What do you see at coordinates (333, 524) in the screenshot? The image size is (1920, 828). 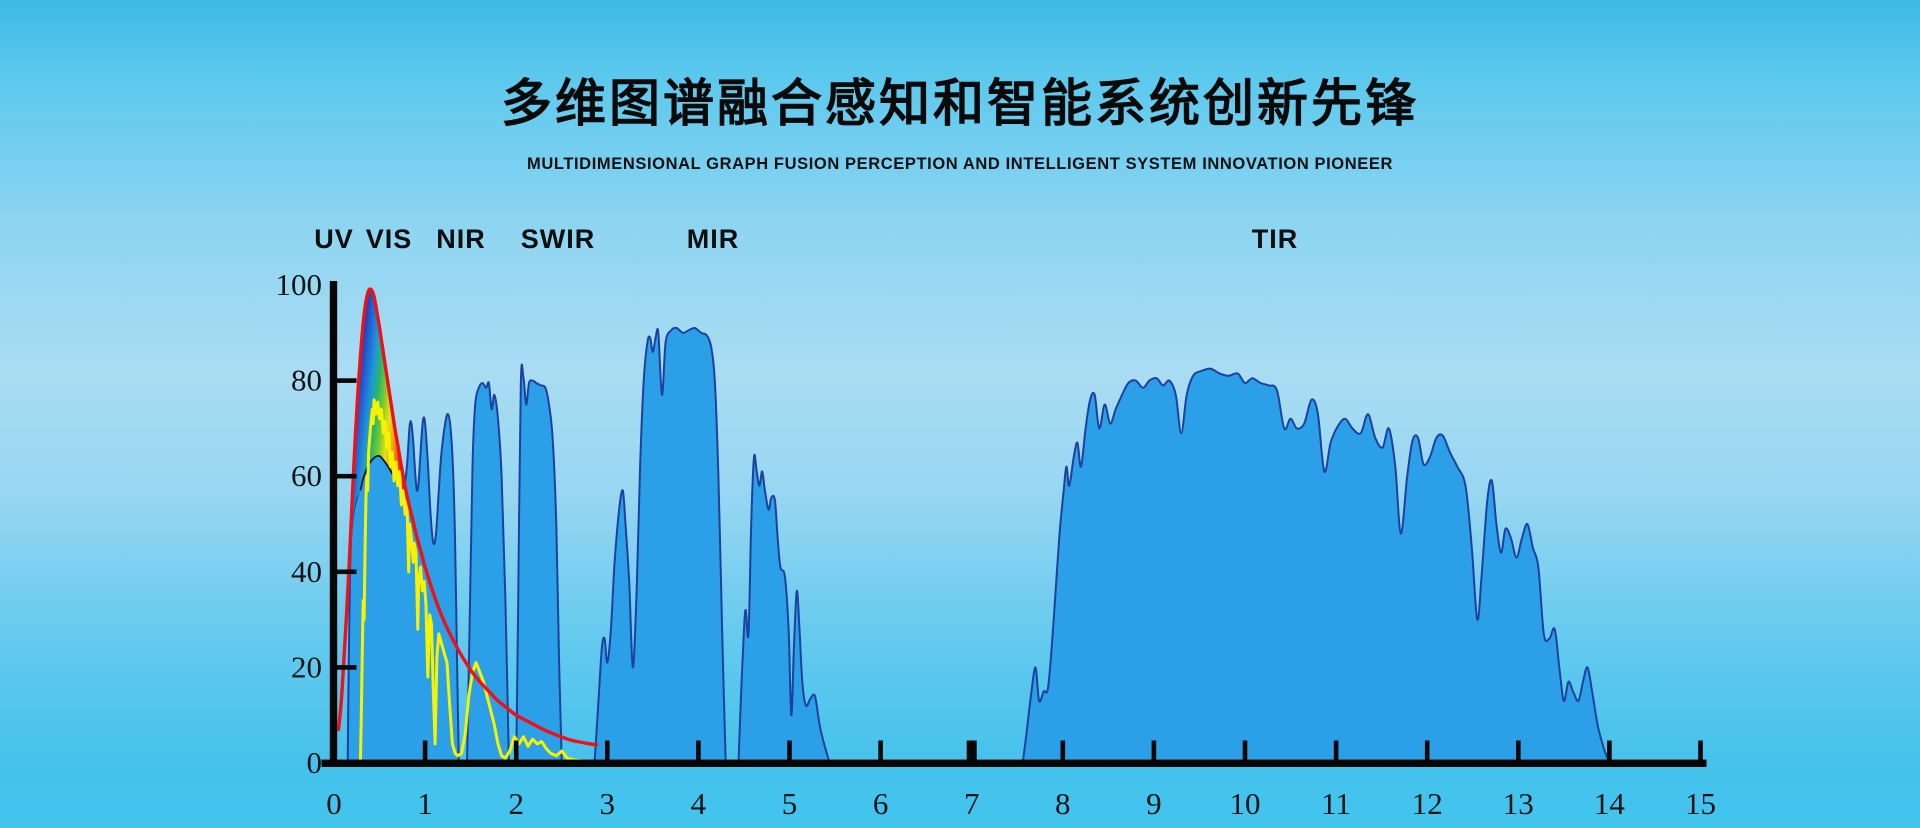 I see `y-axis-line` at bounding box center [333, 524].